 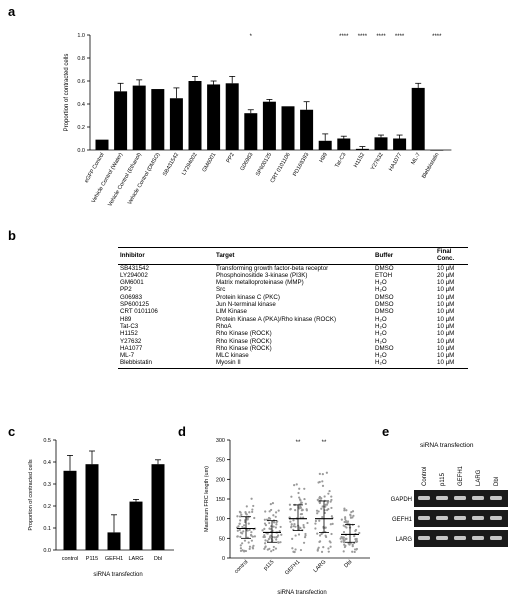 What do you see at coordinates (232, 356) in the screenshot?
I see `table-cell: MLC kinase` at bounding box center [232, 356].